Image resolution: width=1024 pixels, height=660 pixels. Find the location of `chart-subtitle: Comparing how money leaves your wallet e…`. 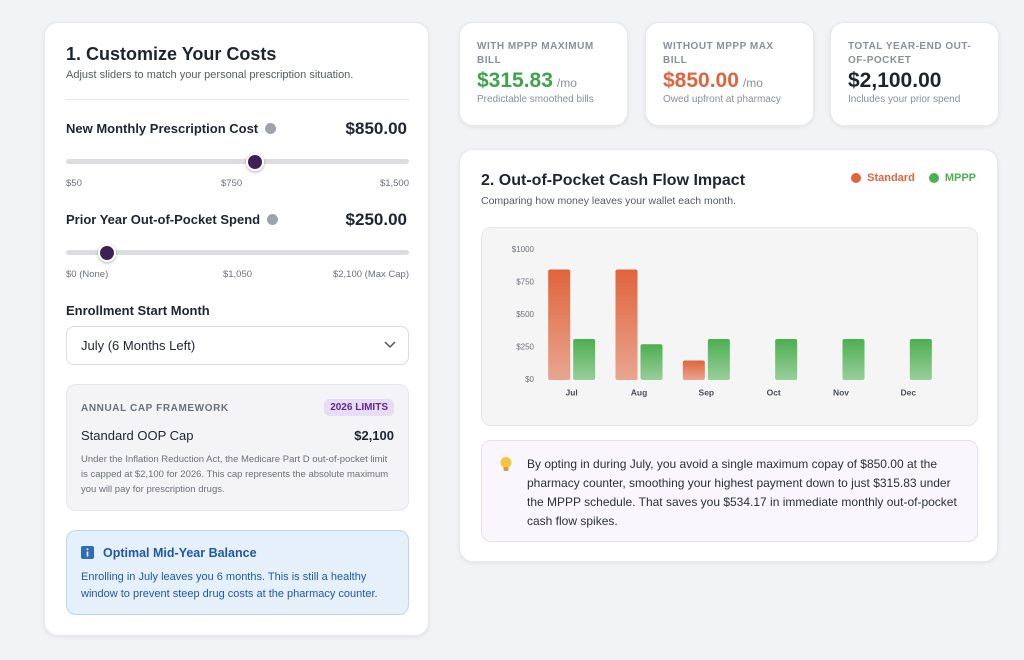

chart-subtitle: Comparing how money leaves your wallet e… is located at coordinates (609, 201).